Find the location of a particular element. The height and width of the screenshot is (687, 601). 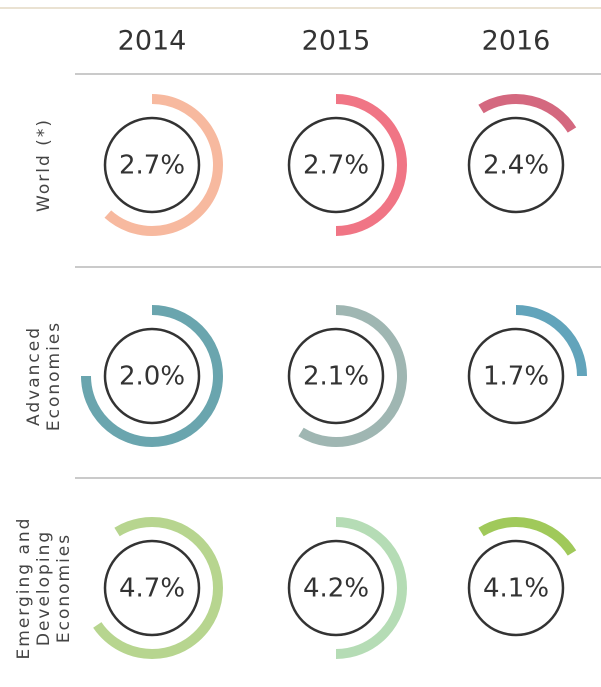

cell-value: 4.2% is located at coordinates (336, 589).